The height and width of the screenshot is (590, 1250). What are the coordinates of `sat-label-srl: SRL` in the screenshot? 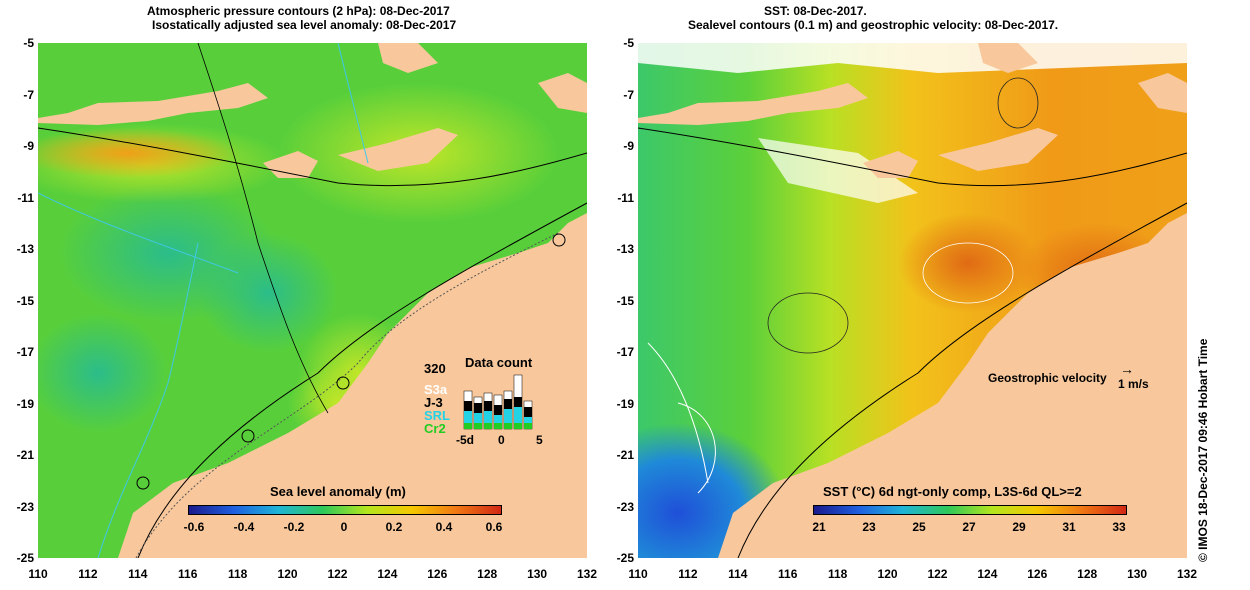 It's located at (437, 415).